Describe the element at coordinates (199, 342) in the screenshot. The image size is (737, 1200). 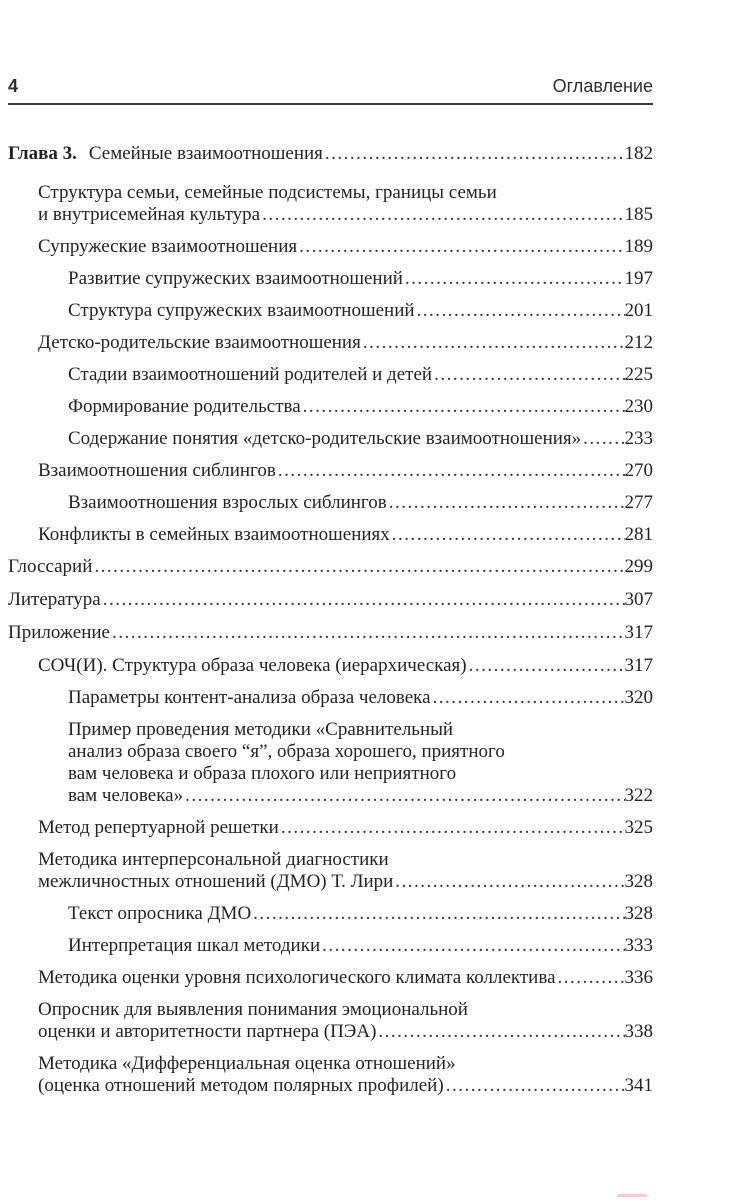
I see `toc-entry-title: Детско-родительские взаимоотношения` at that location.